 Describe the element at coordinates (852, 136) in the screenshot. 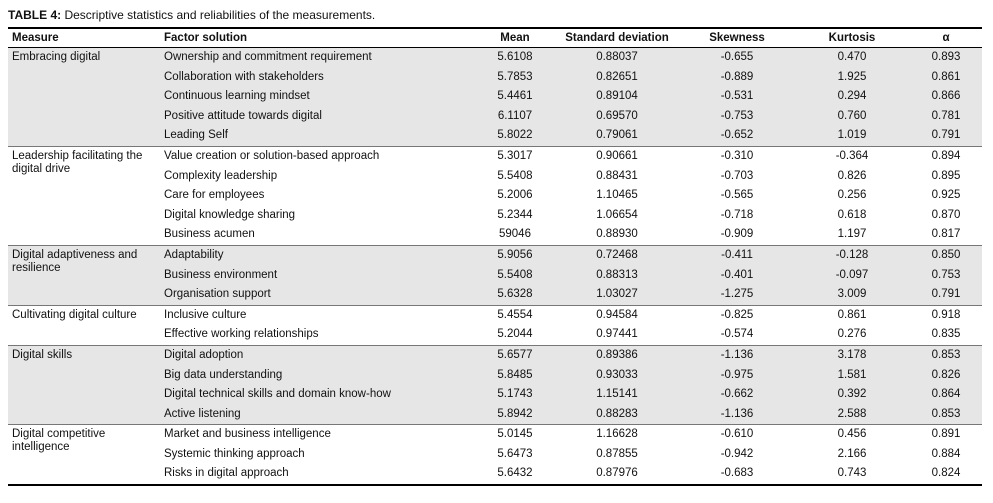

I see `value-cell: 1.019` at that location.